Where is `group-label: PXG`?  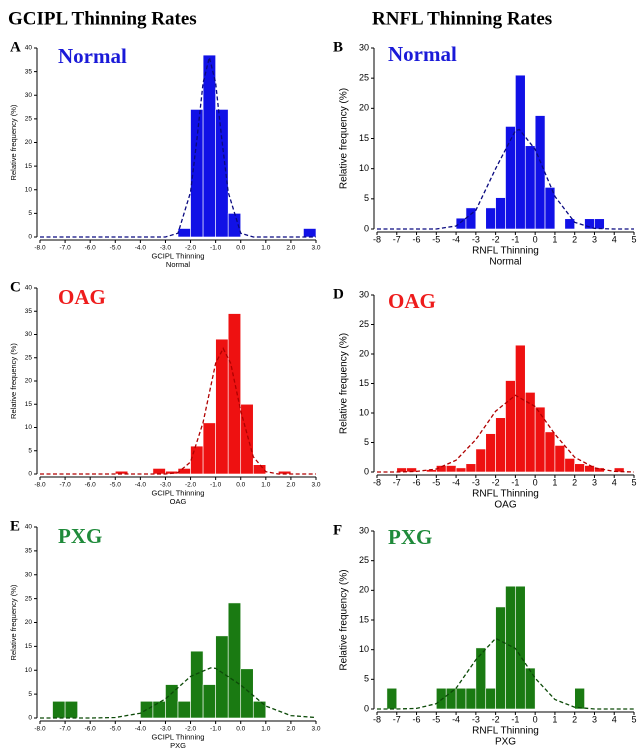 group-label: PXG is located at coordinates (80, 536).